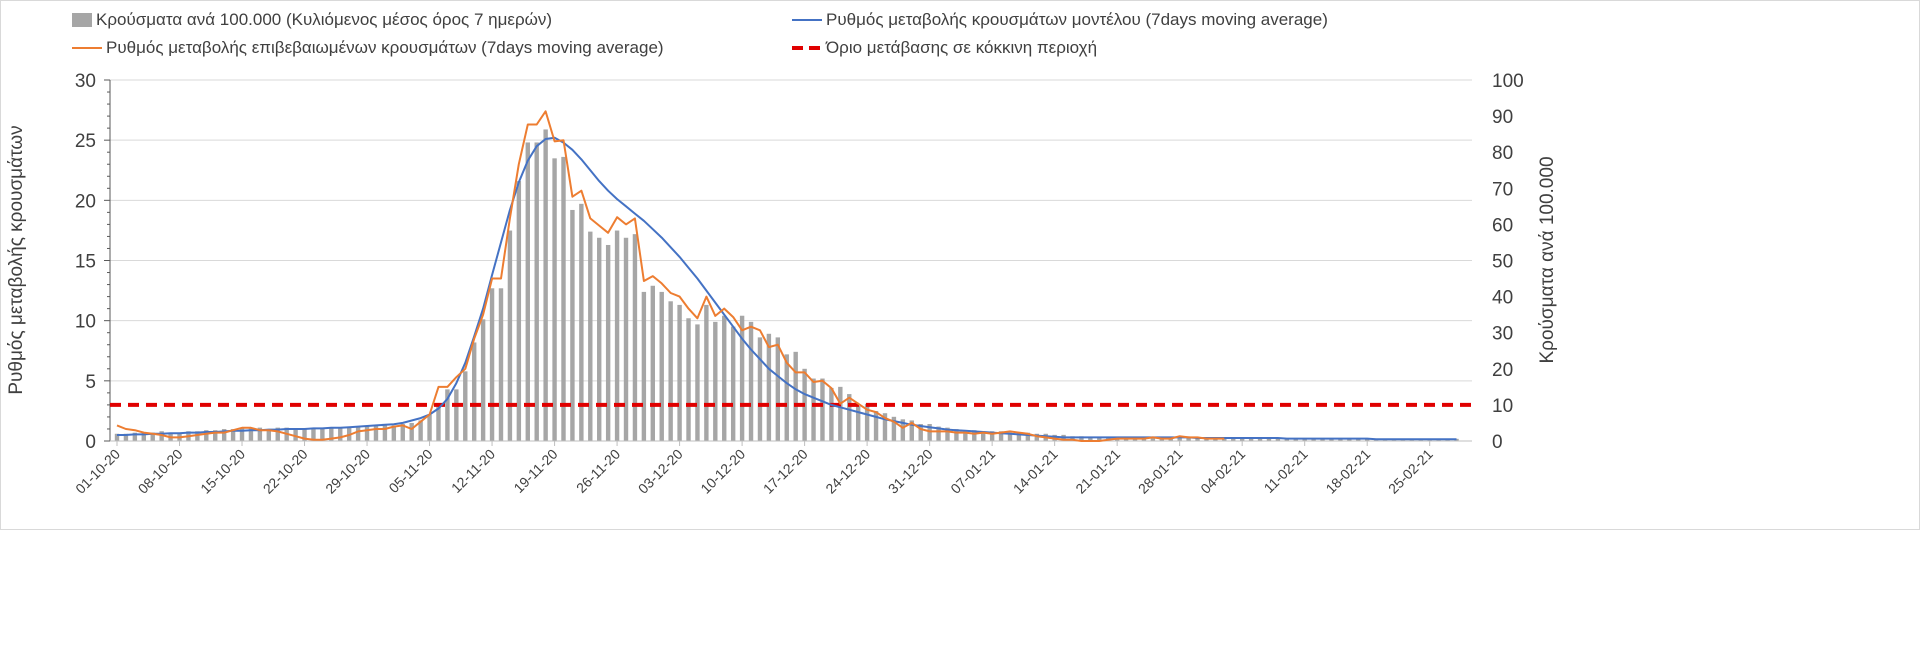 This screenshot has height=649, width=1920. Describe the element at coordinates (847, 471) in the screenshot. I see `x-tick-label: 24-12-20` at that location.